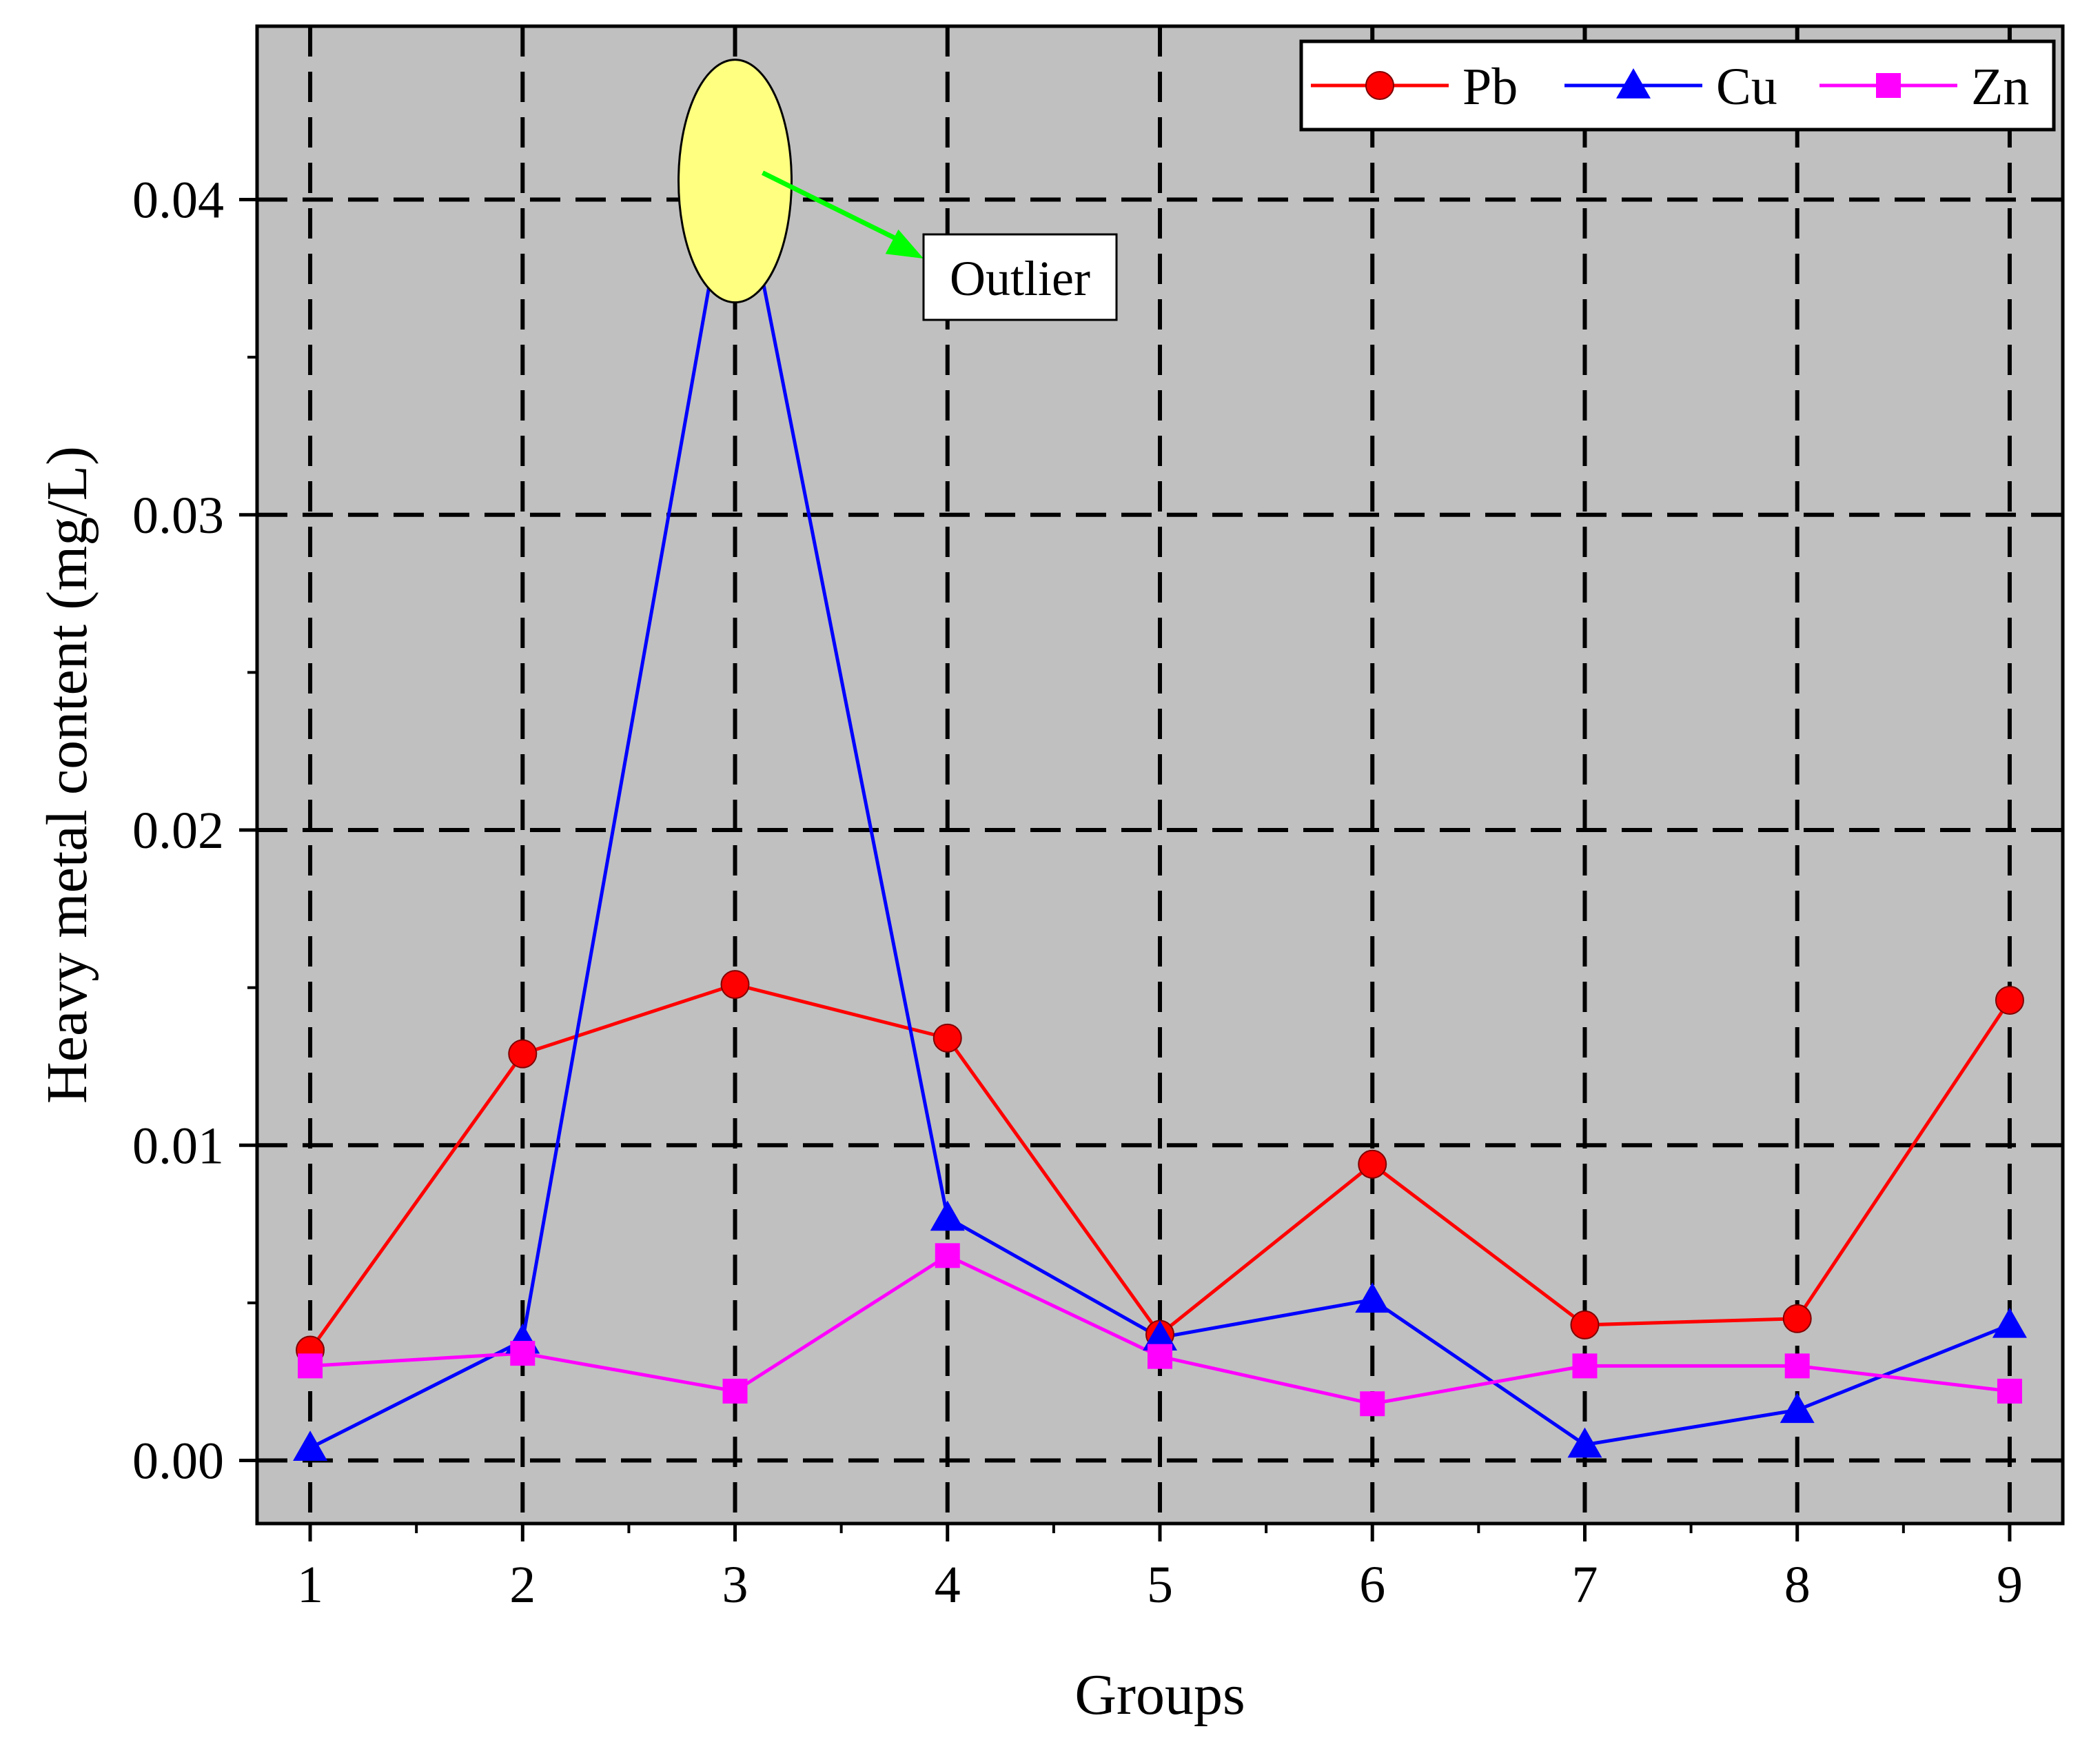 The width and height of the screenshot is (2100, 1740). I want to click on legend-marker-cu, so click(1634, 83).